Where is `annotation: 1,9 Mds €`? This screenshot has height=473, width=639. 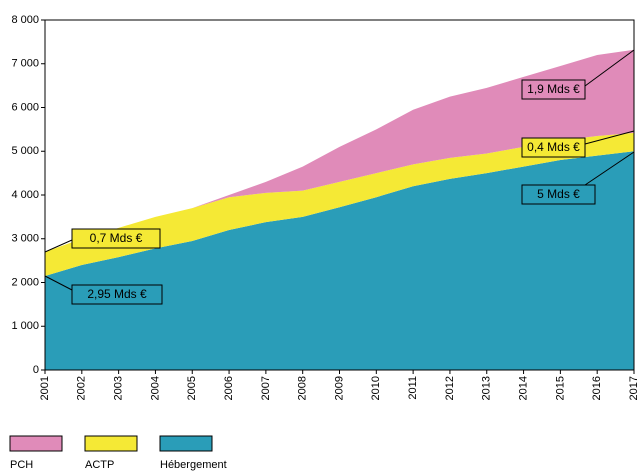 annotation: 1,9 Mds € is located at coordinates (553, 89).